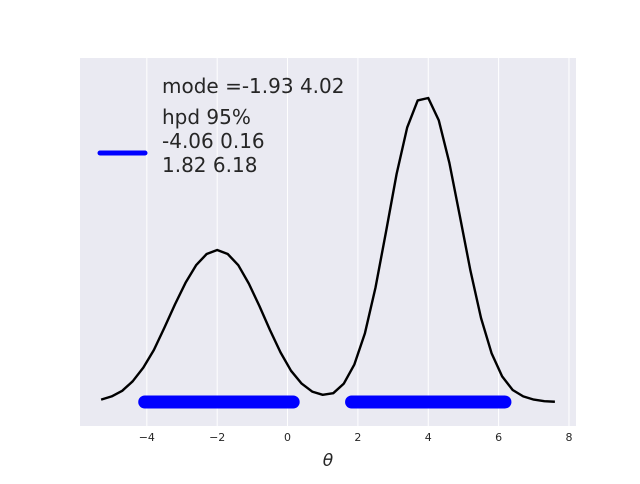 This screenshot has height=484, width=640. Describe the element at coordinates (206, 117) in the screenshot. I see `legend-hpd-text: hpd 95%` at that location.